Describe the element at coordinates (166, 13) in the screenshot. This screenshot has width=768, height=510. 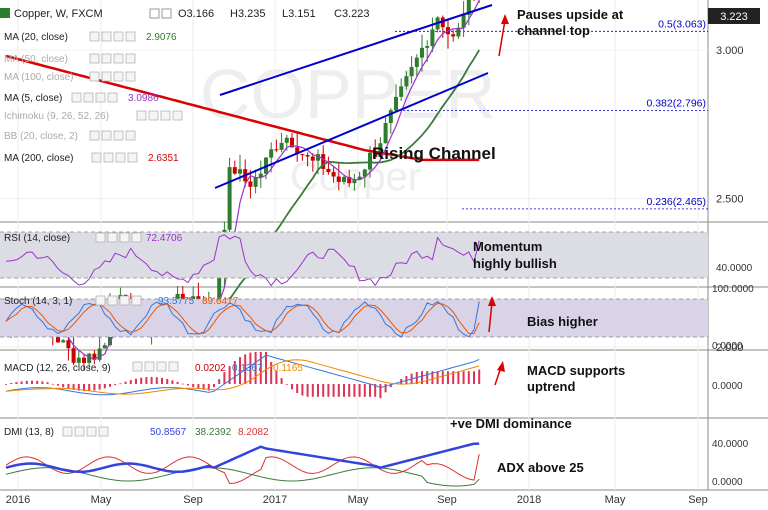
I see `visibility-icon` at that location.